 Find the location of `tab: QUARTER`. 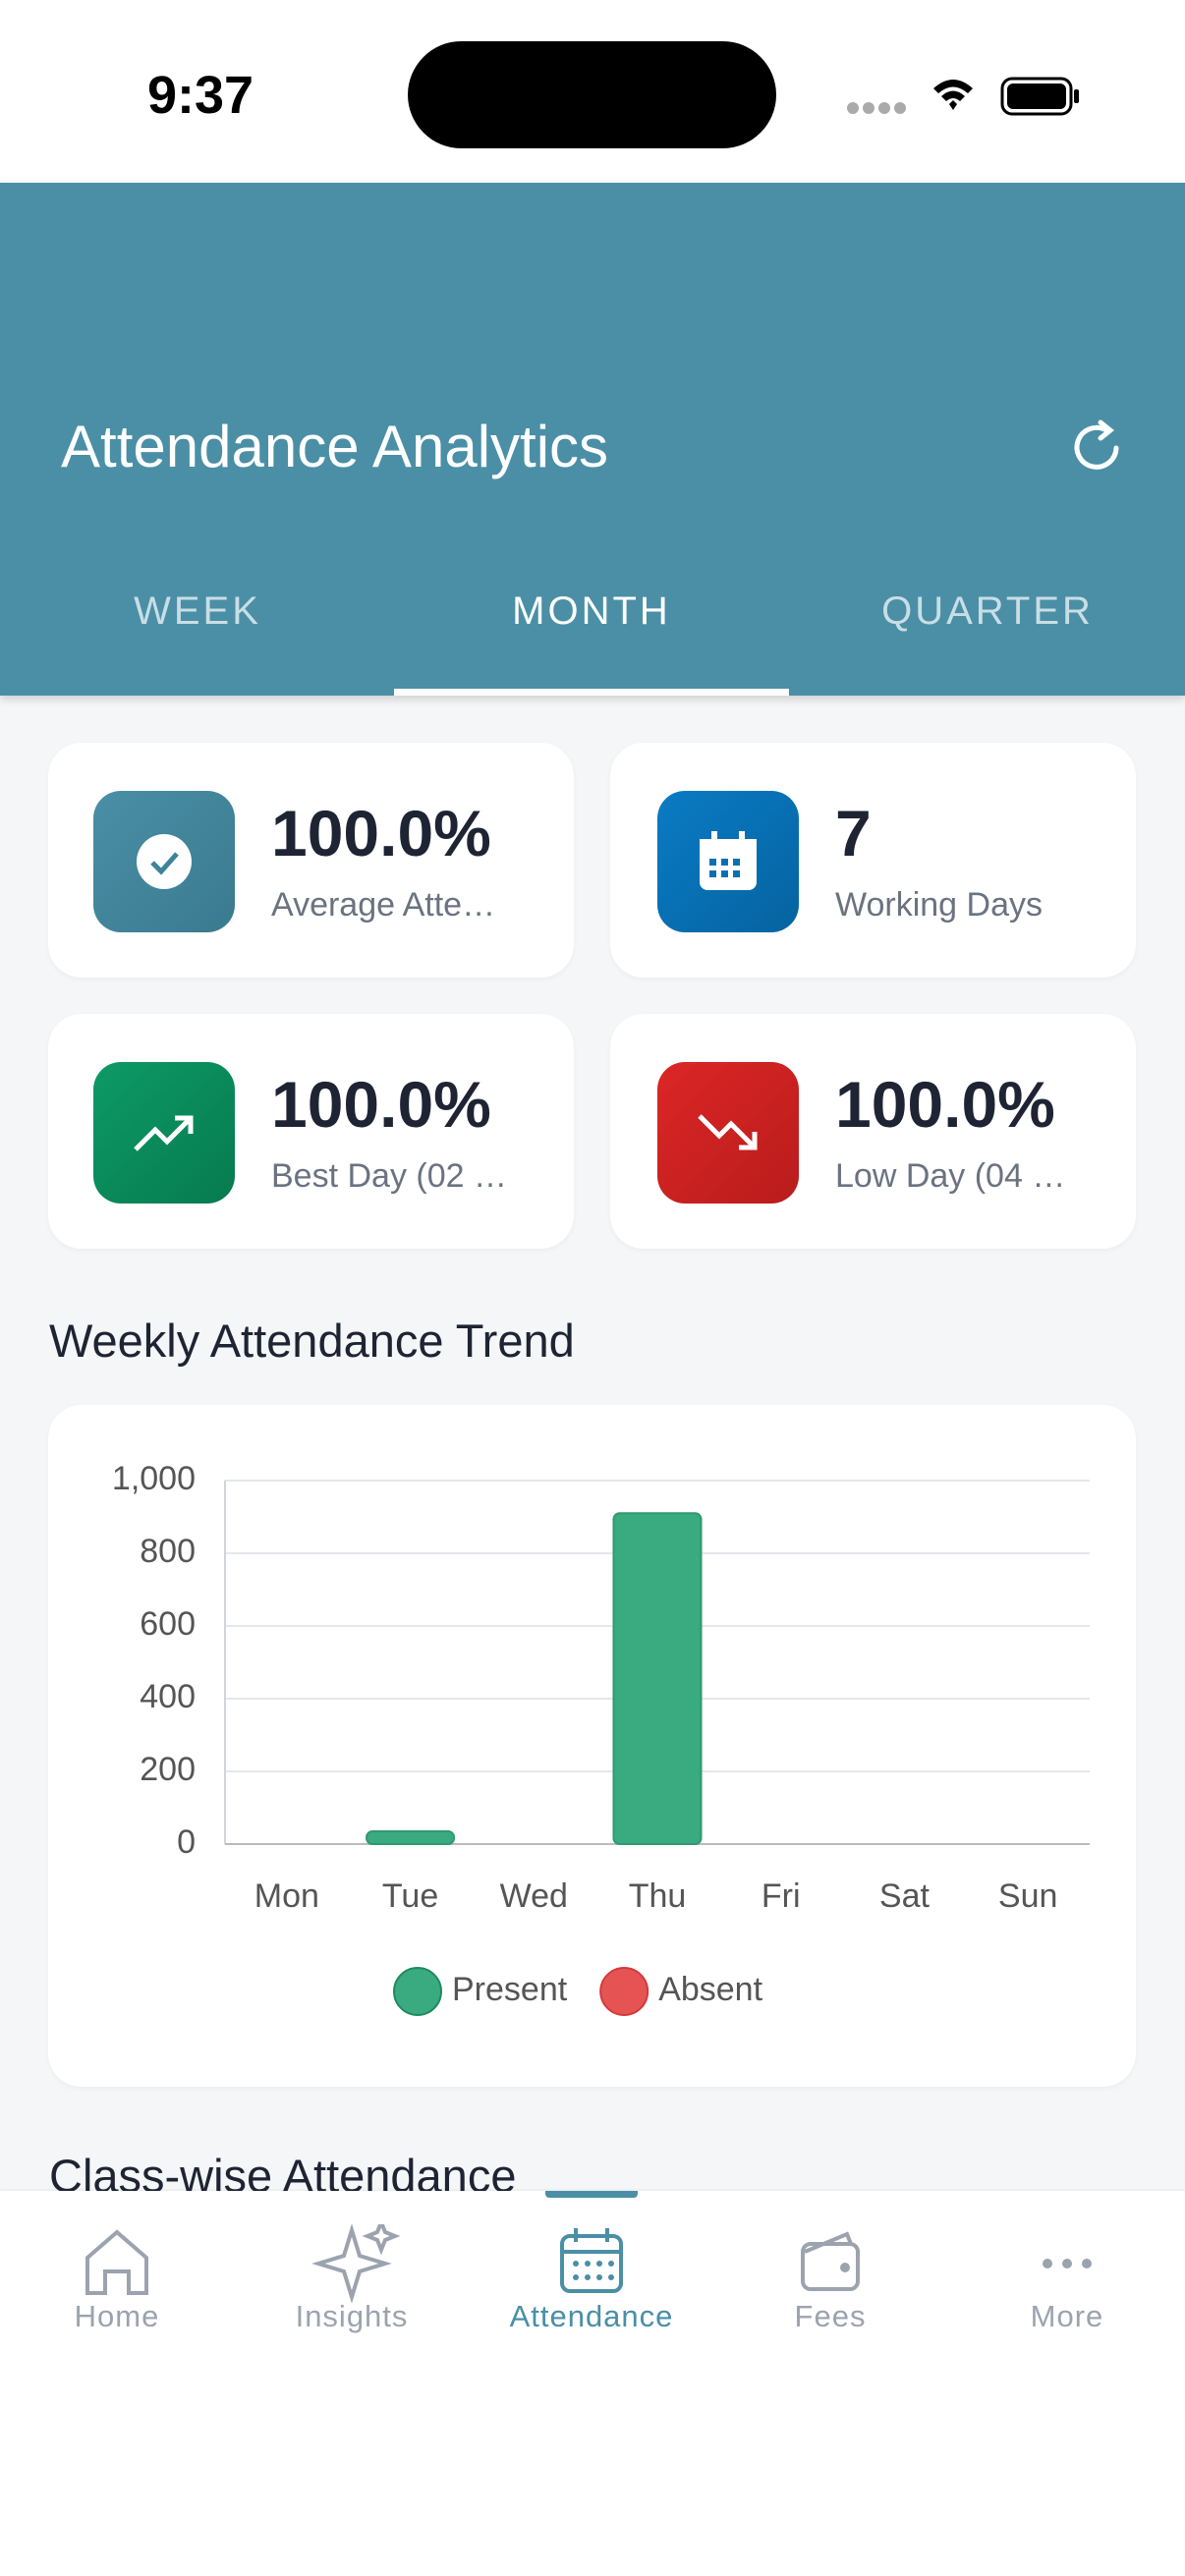

tab: QUARTER is located at coordinates (988, 611).